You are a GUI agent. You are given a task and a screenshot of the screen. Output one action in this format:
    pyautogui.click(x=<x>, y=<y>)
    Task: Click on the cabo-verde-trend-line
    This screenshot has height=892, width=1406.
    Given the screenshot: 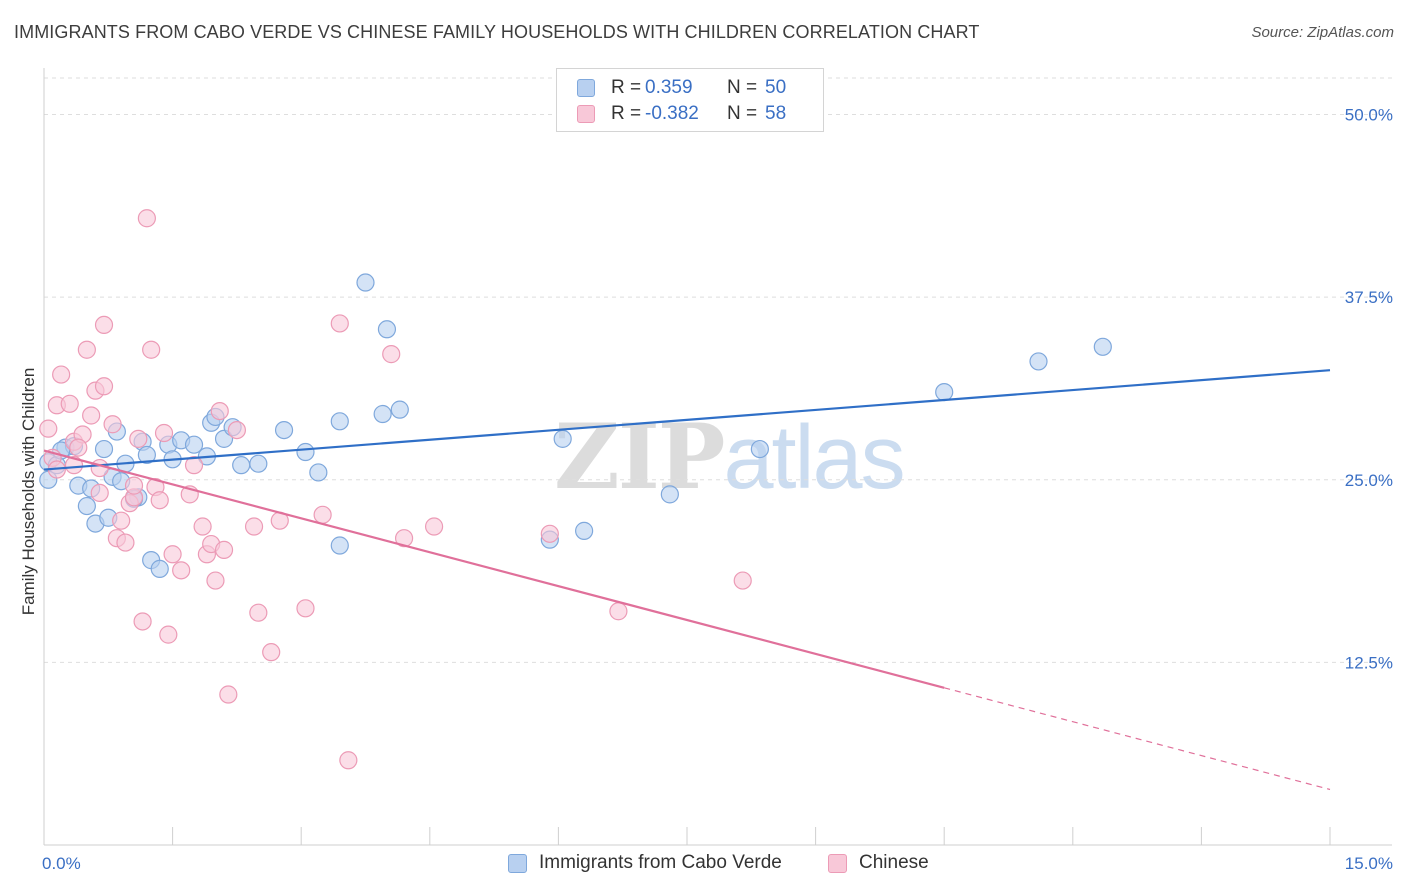 What is the action you would take?
    pyautogui.click(x=687, y=420)
    